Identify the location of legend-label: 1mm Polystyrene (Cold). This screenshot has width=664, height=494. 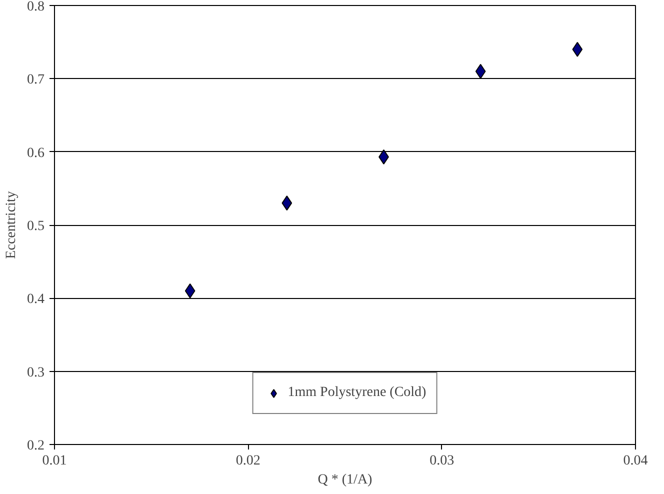
(357, 393).